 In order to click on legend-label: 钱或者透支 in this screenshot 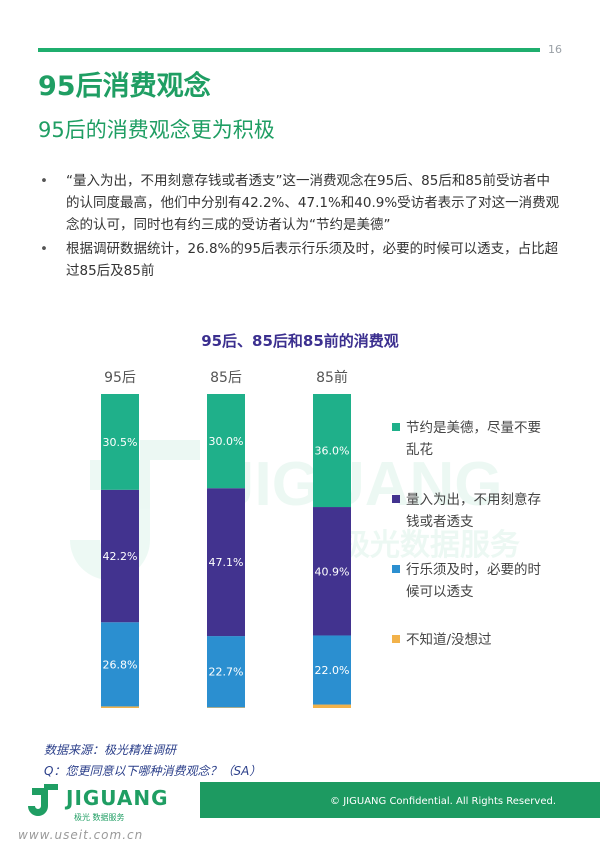, I will do `click(440, 522)`.